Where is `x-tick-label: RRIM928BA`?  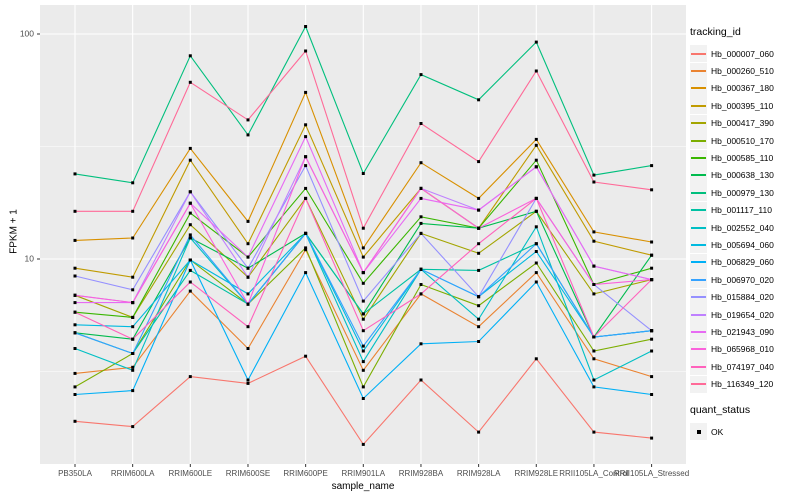 x-tick-label: RRIM928BA is located at coordinates (421, 473).